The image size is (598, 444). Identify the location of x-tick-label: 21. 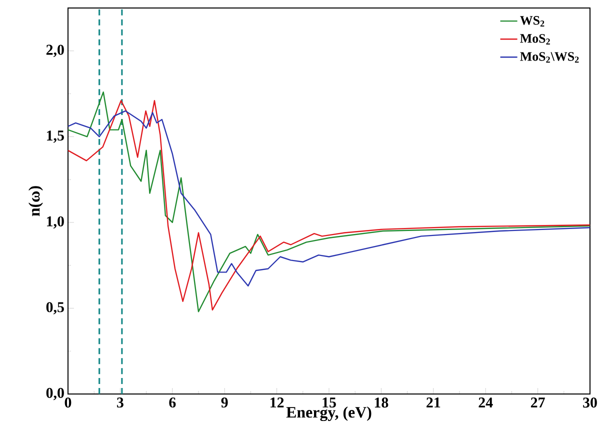
(433, 403).